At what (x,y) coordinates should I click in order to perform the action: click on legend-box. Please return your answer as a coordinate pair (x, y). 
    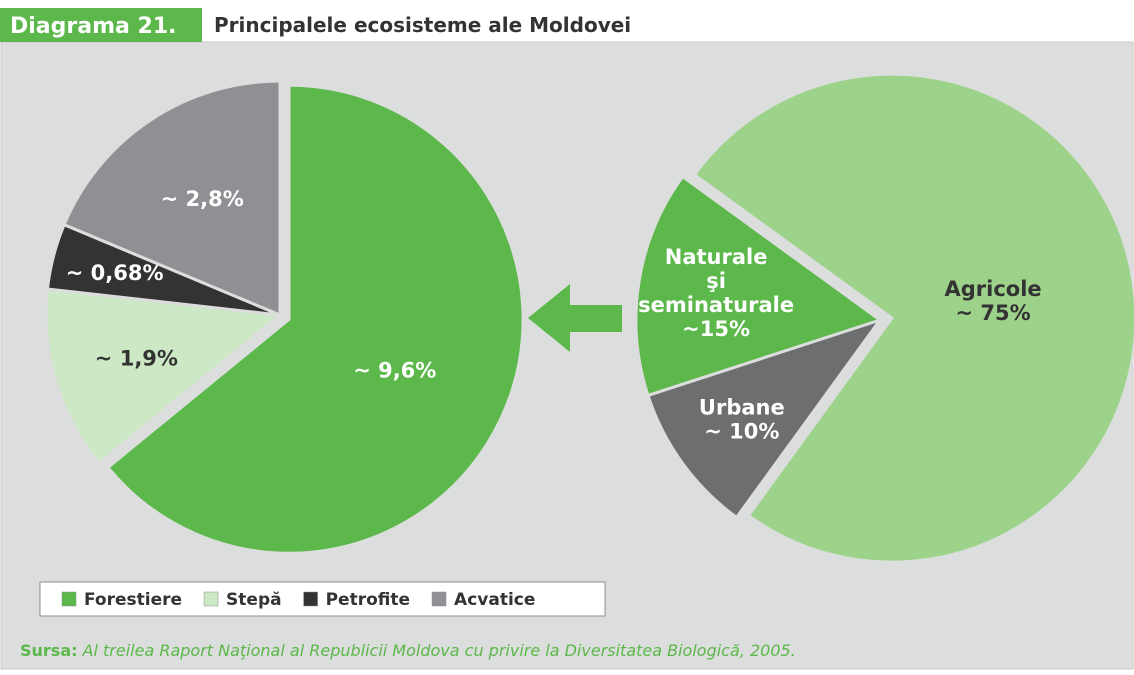
    Looking at the image, I should click on (322, 599).